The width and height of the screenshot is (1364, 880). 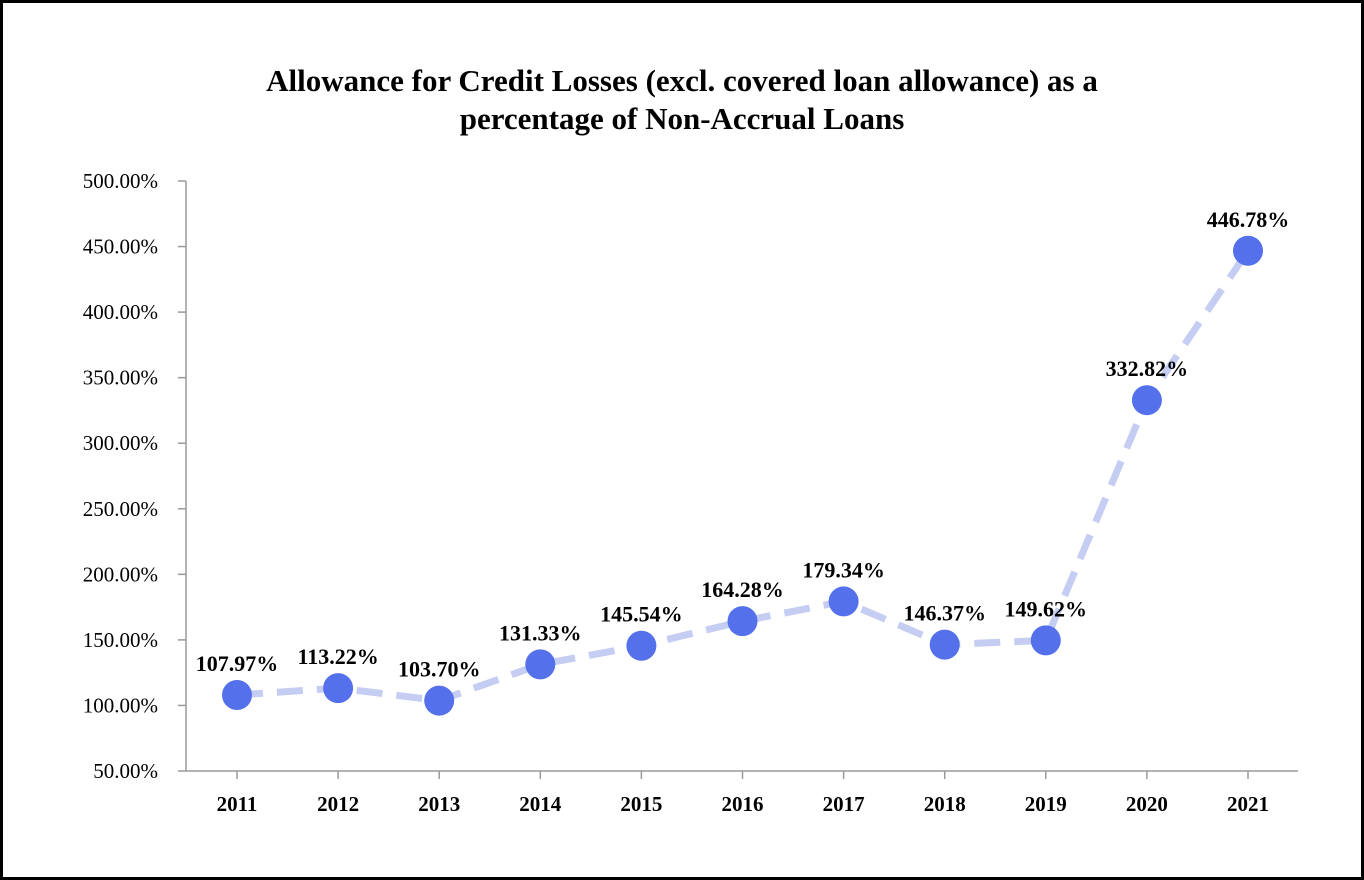 I want to click on y-tick-label: 450.00%, so click(x=120, y=247).